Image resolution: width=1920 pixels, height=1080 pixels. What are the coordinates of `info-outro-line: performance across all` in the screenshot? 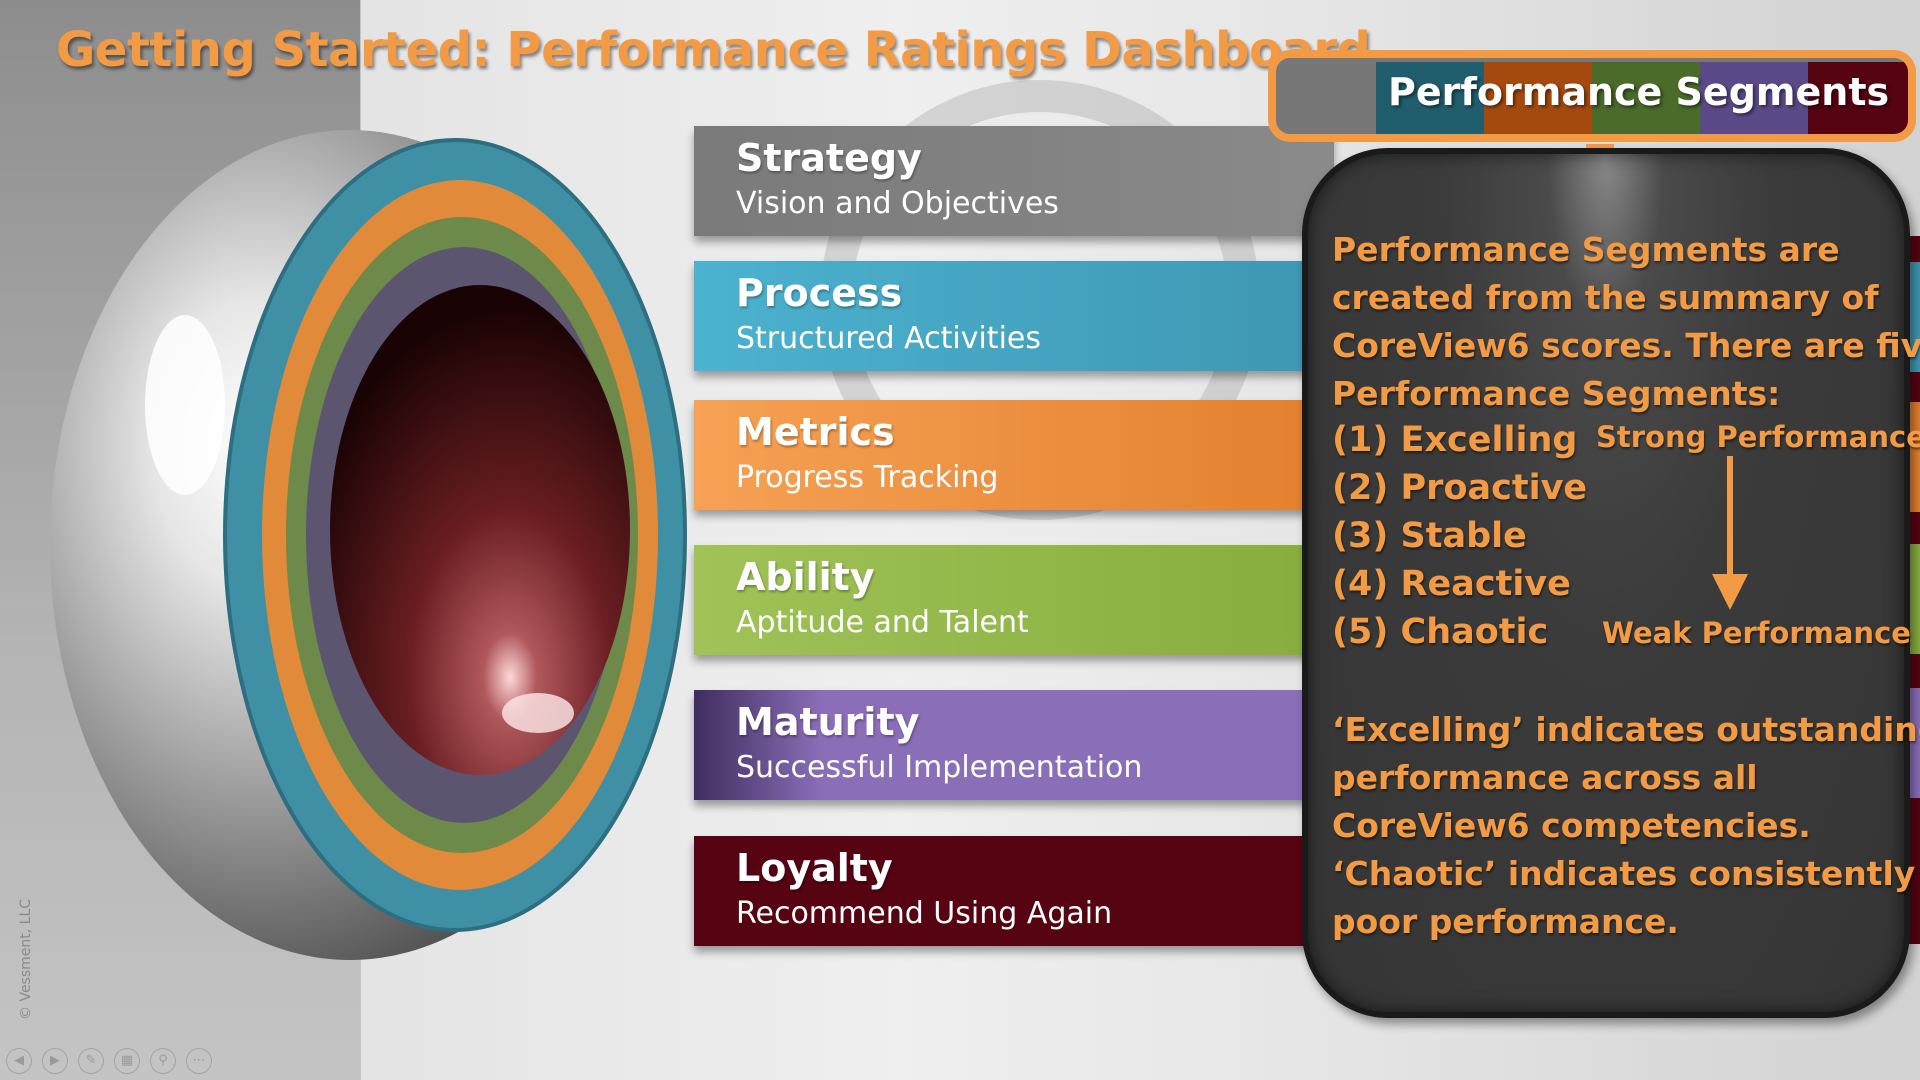 It's located at (1545, 777).